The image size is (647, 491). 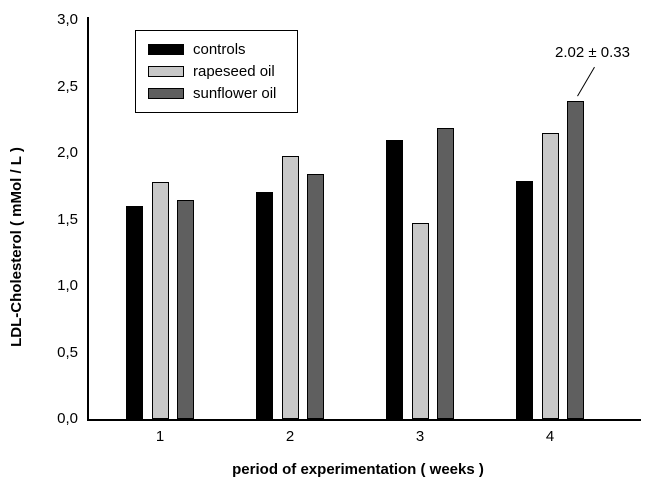 I want to click on annotation-label: 2.02 ± 0.33, so click(x=592, y=52).